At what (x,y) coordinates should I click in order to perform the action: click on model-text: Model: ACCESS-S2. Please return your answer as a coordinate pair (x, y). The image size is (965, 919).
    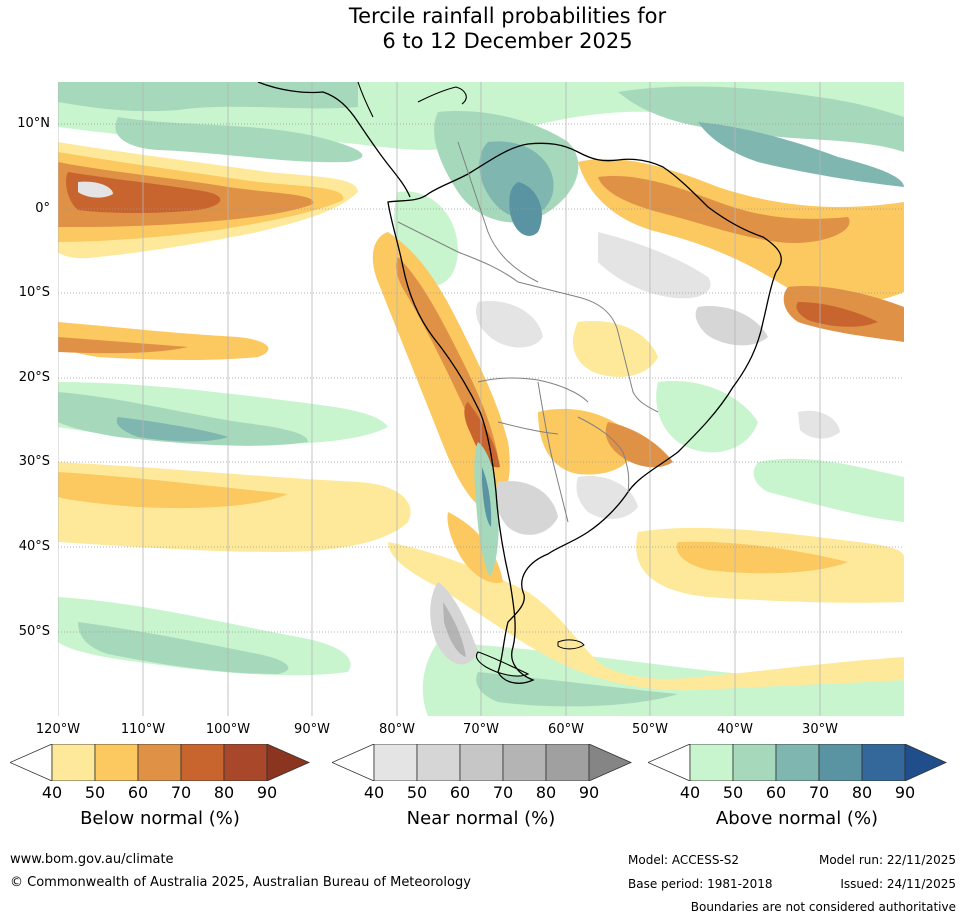
    Looking at the image, I should click on (684, 860).